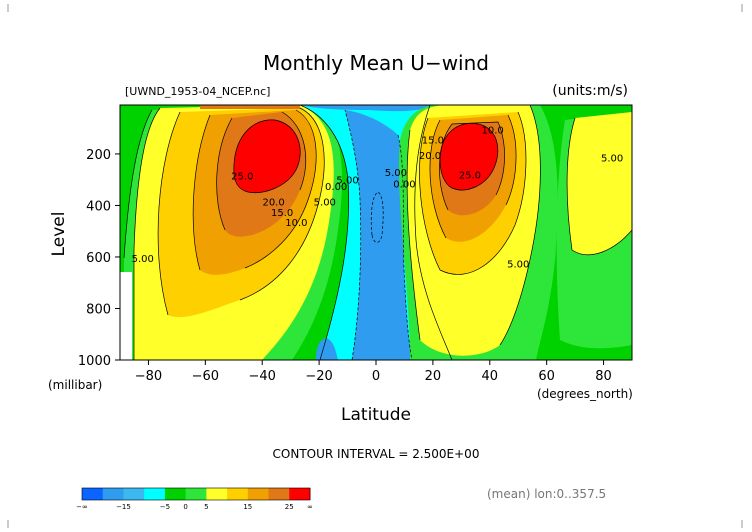  What do you see at coordinates (250, 107) in the screenshot?
I see `fill-stratosphere-band` at bounding box center [250, 107].